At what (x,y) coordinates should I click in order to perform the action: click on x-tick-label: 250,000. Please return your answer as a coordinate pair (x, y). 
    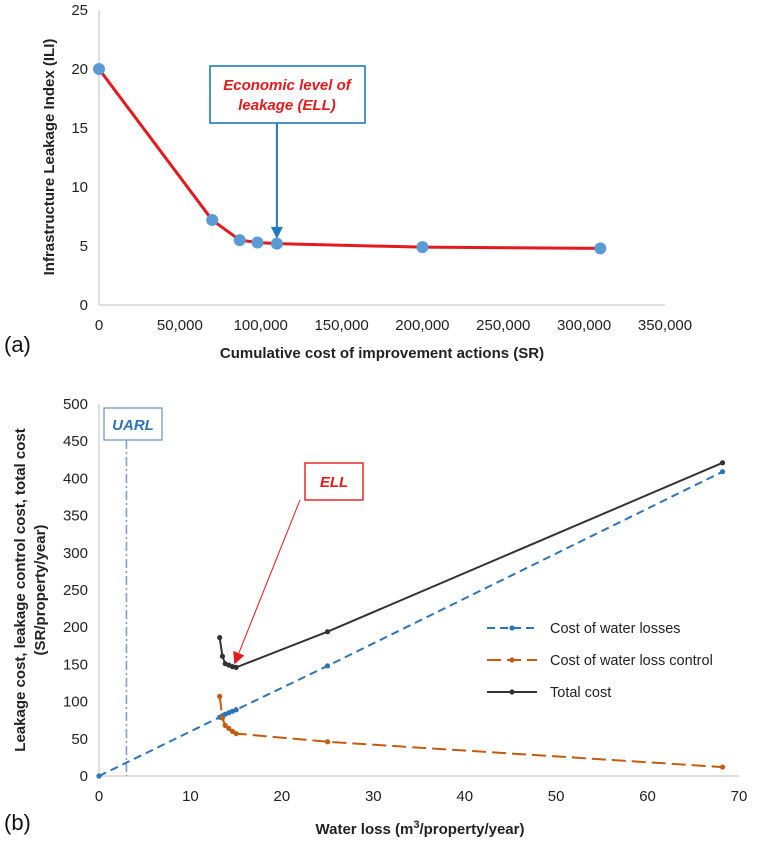
    Looking at the image, I should click on (503, 325).